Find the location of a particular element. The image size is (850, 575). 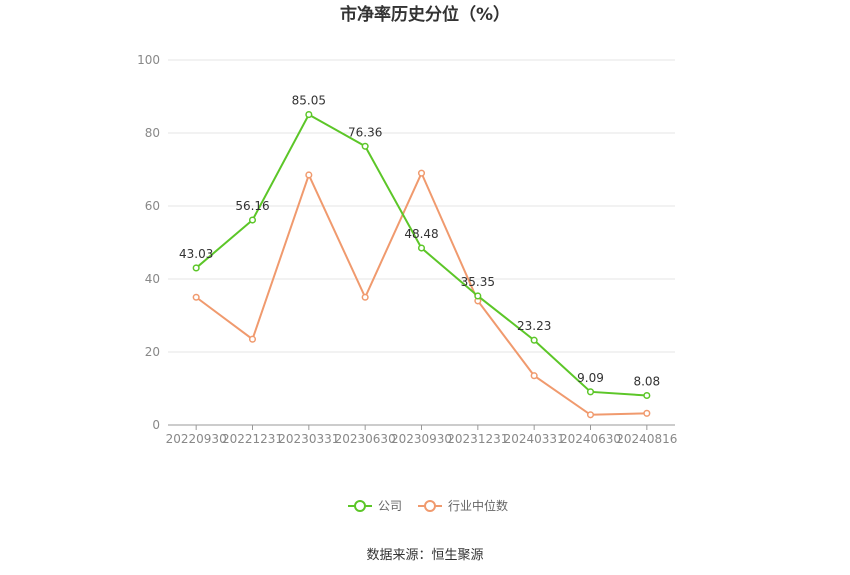

y-tick-label: 60 is located at coordinates (152, 206).